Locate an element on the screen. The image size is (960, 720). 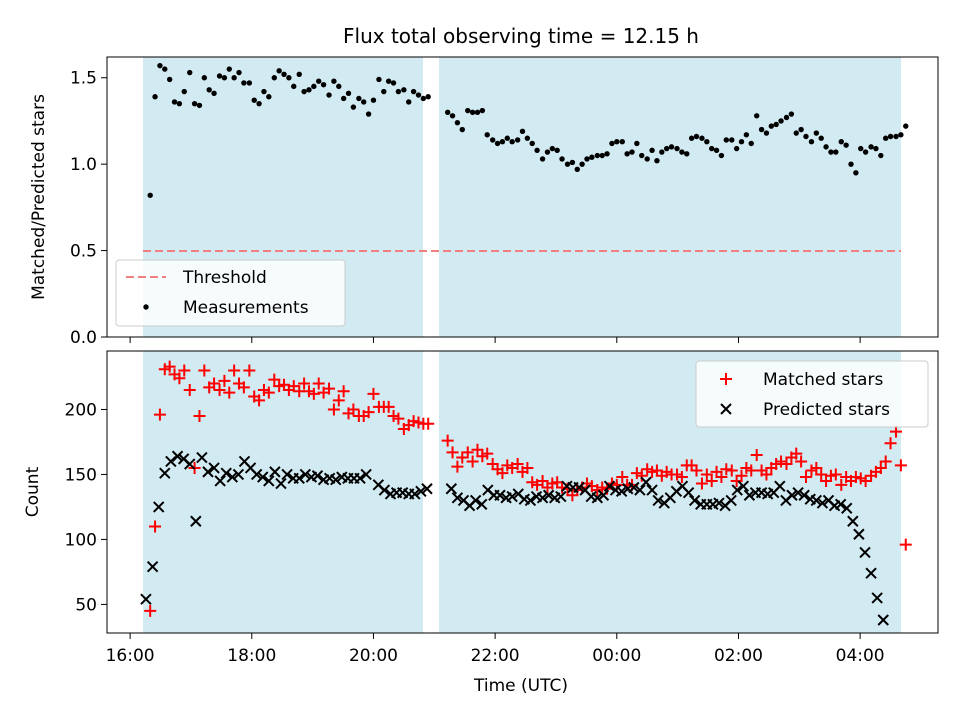
y-tick-label: 100 is located at coordinates (81, 540).